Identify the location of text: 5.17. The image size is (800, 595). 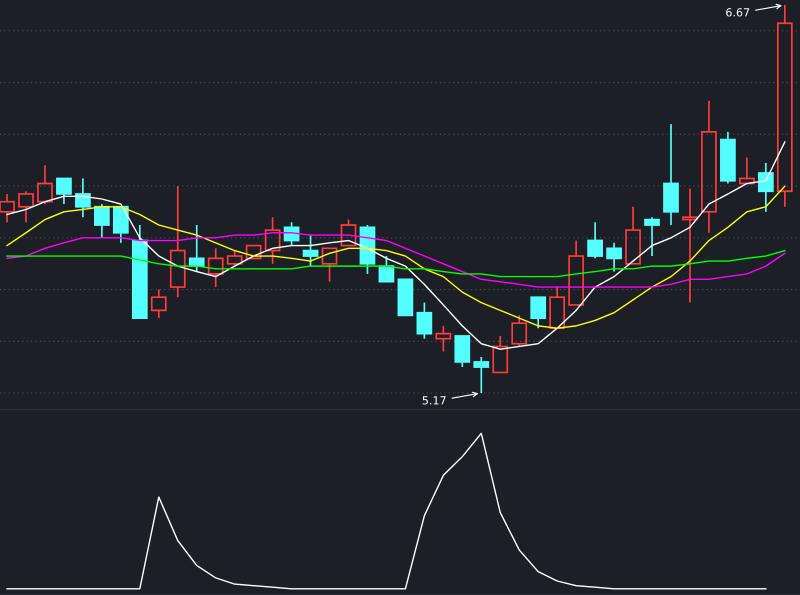
(434, 400).